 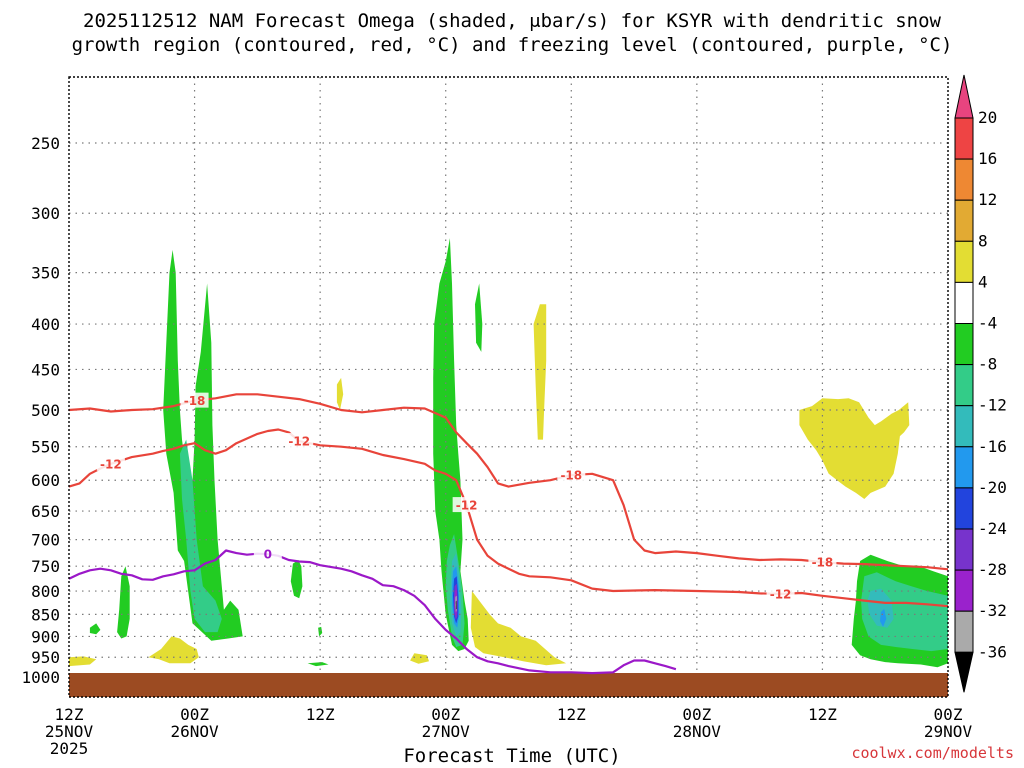 I want to click on contour-label-1-1: -12, so click(x=299, y=442).